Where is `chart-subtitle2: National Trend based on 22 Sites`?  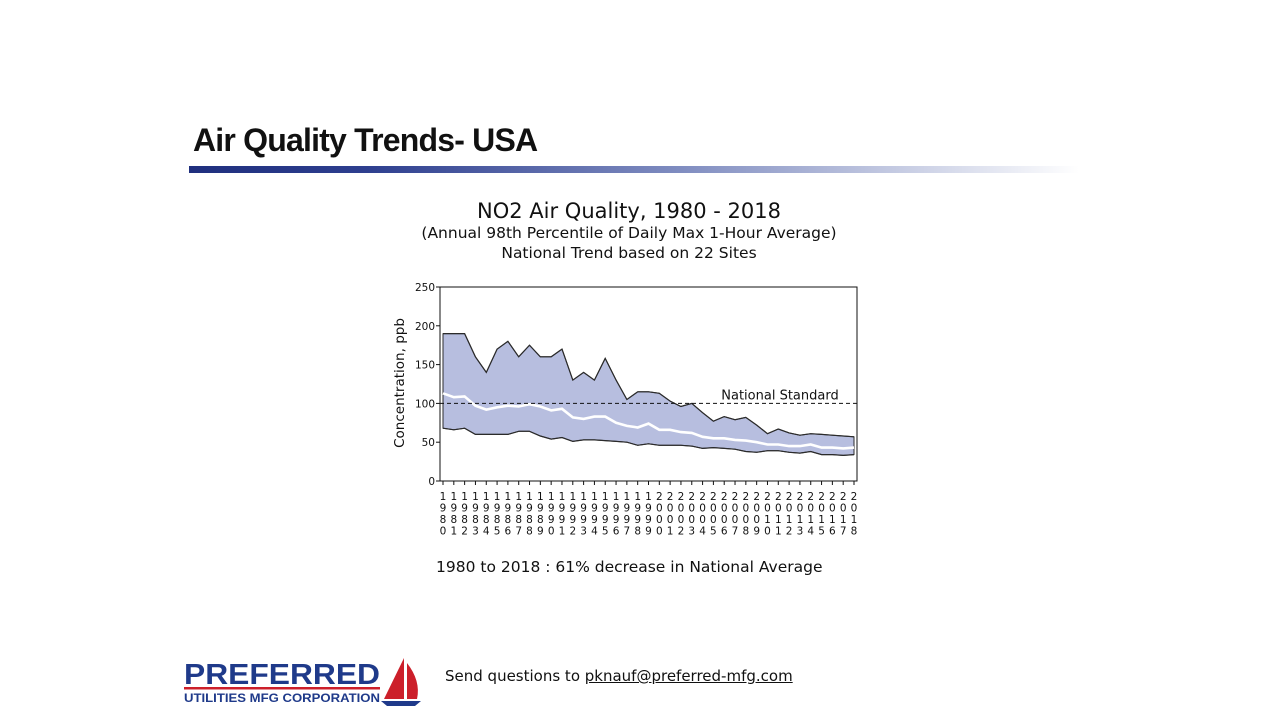
chart-subtitle2: National Trend based on 22 Sites is located at coordinates (628, 253).